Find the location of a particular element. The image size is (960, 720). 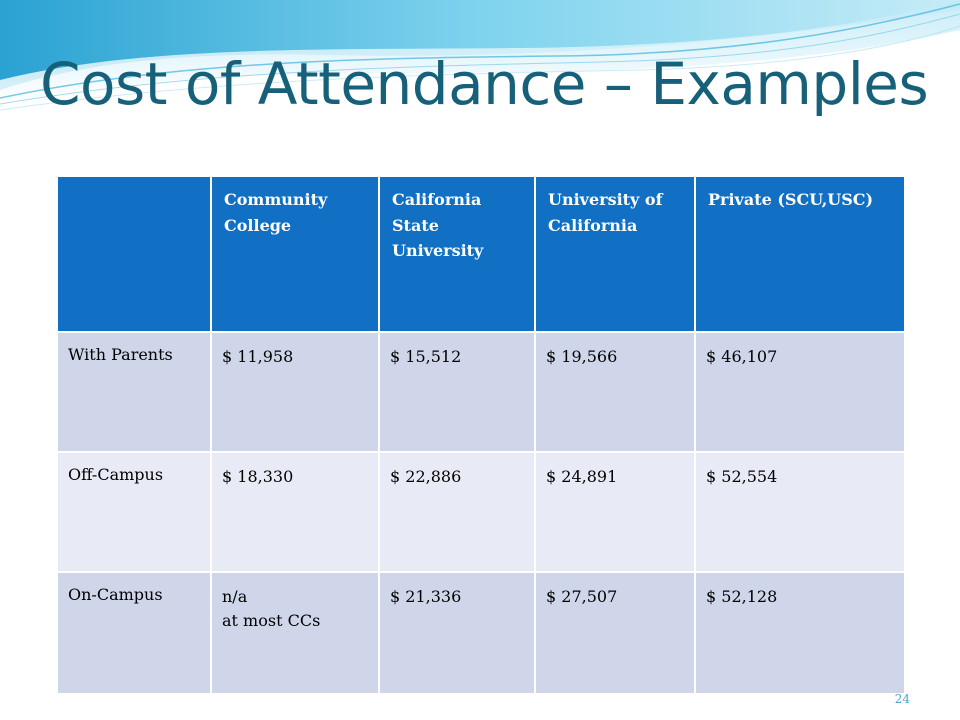

cell-value: $ 21,336 is located at coordinates (457, 633).